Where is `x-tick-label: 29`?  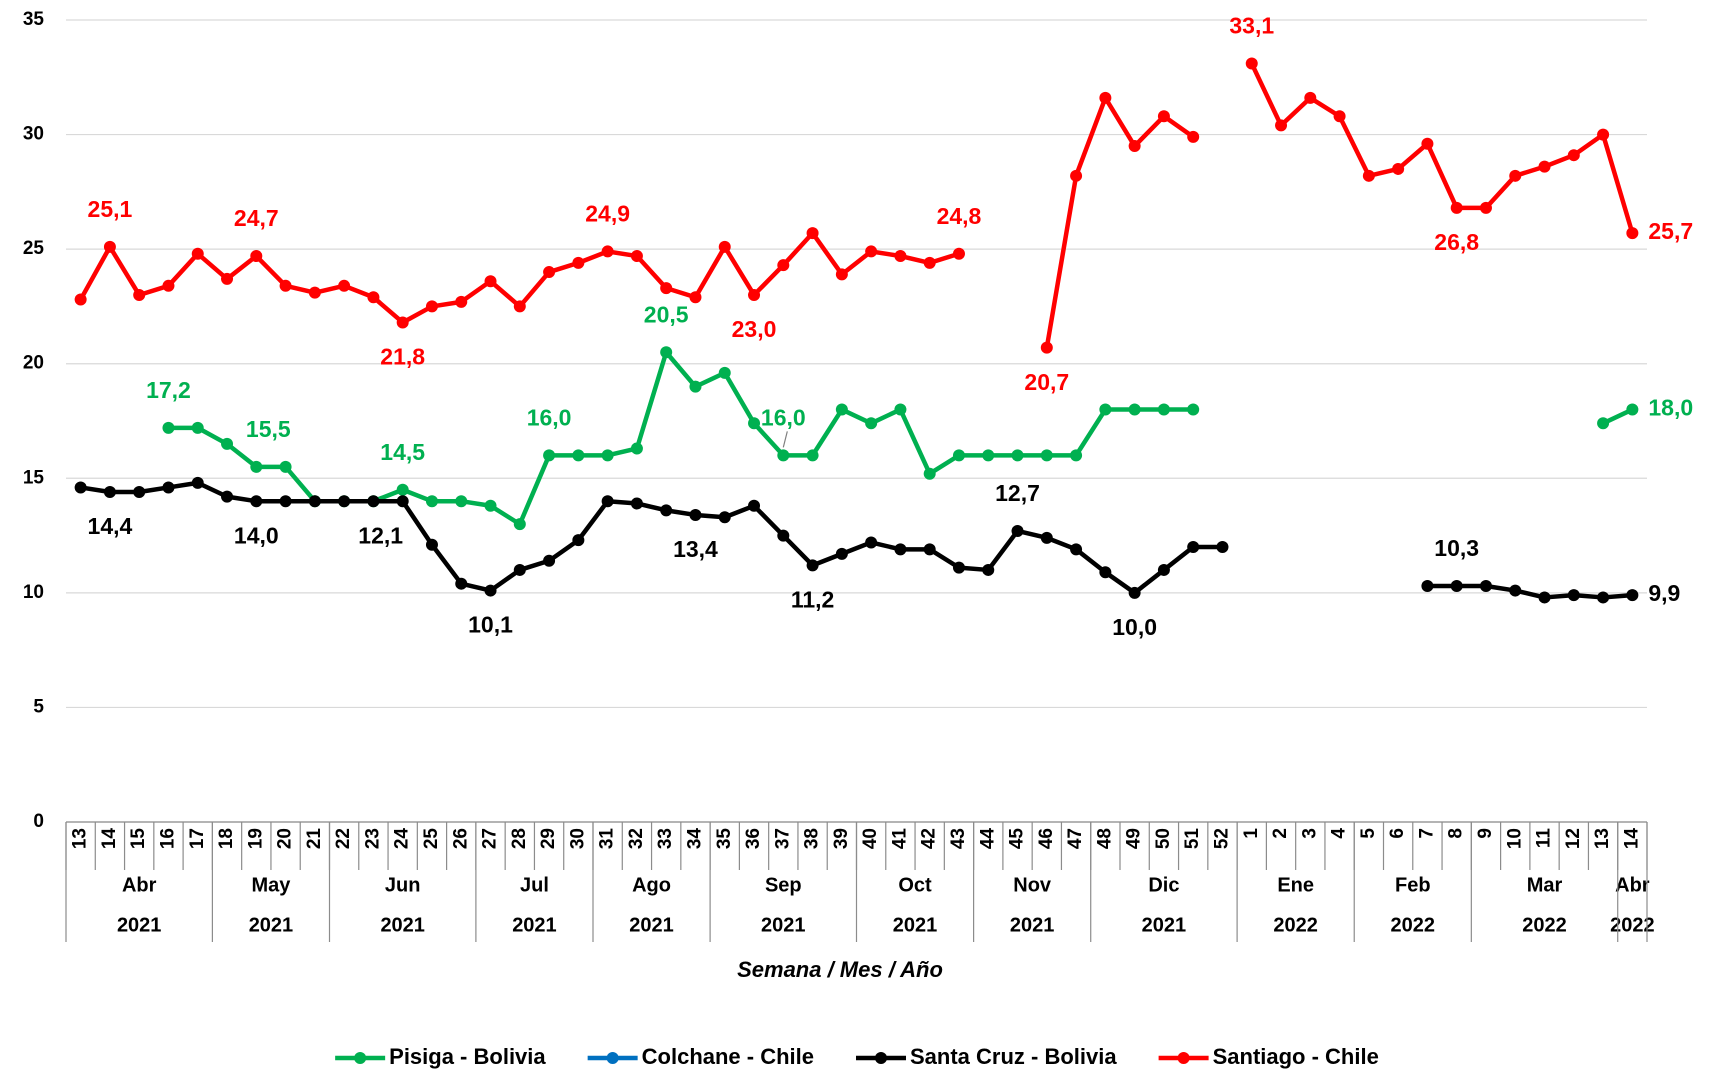 x-tick-label: 29 is located at coordinates (548, 838).